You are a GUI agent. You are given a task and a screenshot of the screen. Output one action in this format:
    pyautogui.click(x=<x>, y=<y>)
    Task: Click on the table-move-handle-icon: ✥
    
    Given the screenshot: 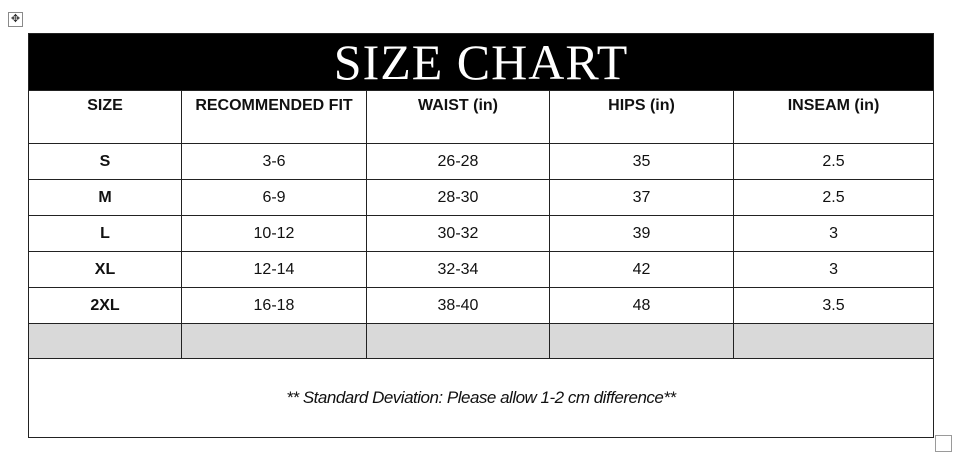 What is the action you would take?
    pyautogui.click(x=15, y=19)
    